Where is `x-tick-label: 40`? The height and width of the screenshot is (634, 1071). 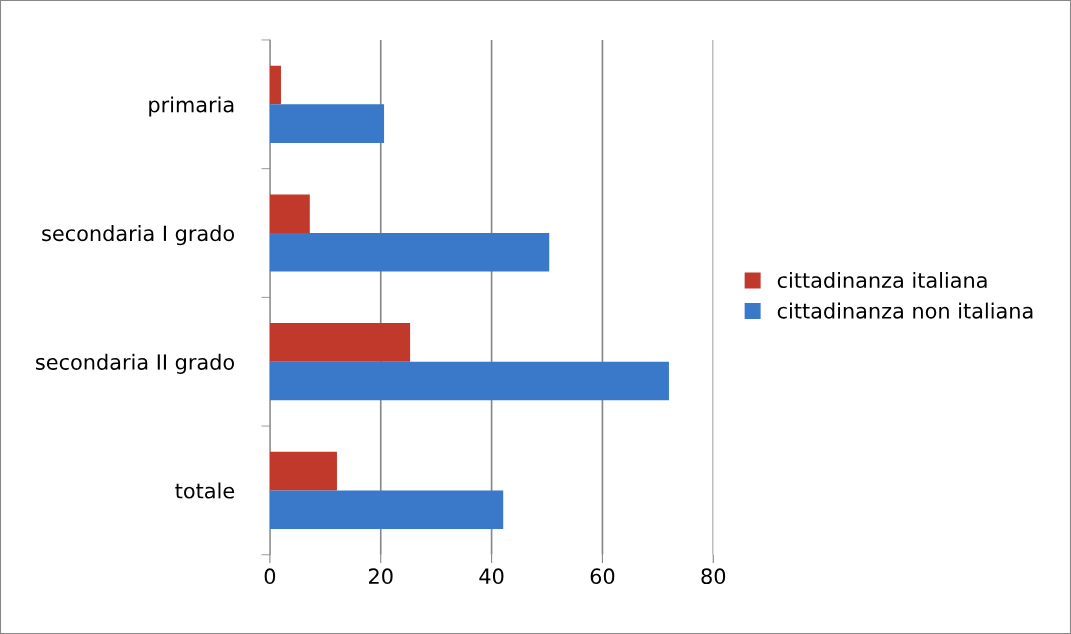 x-tick-label: 40 is located at coordinates (491, 576).